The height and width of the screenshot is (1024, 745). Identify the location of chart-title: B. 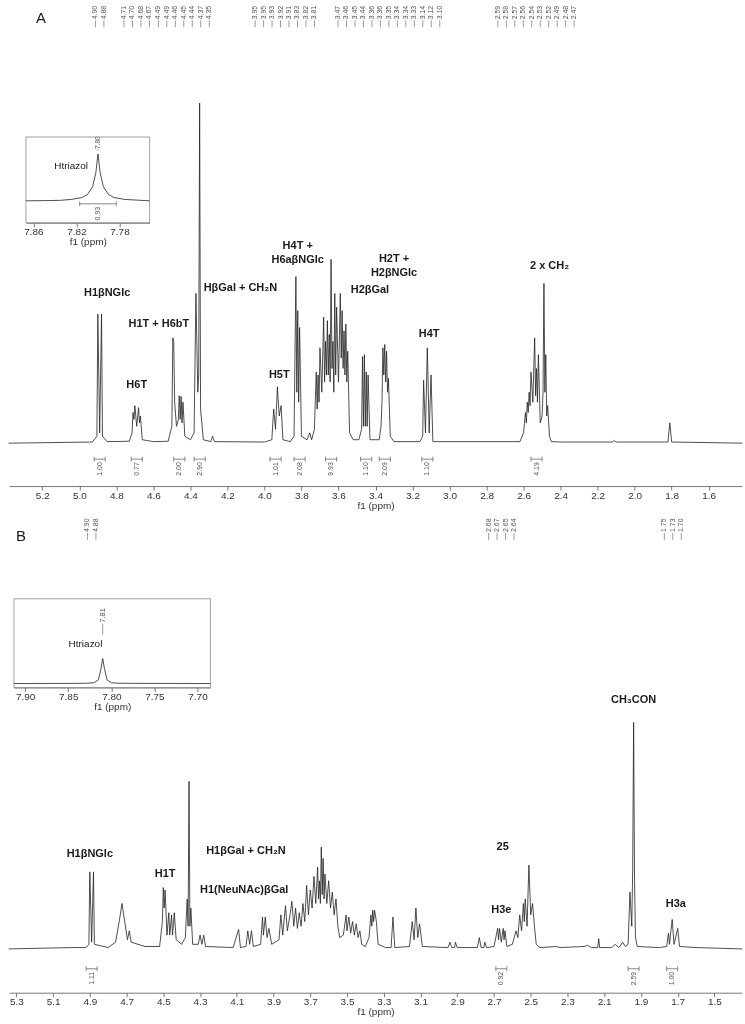
(20, 535).